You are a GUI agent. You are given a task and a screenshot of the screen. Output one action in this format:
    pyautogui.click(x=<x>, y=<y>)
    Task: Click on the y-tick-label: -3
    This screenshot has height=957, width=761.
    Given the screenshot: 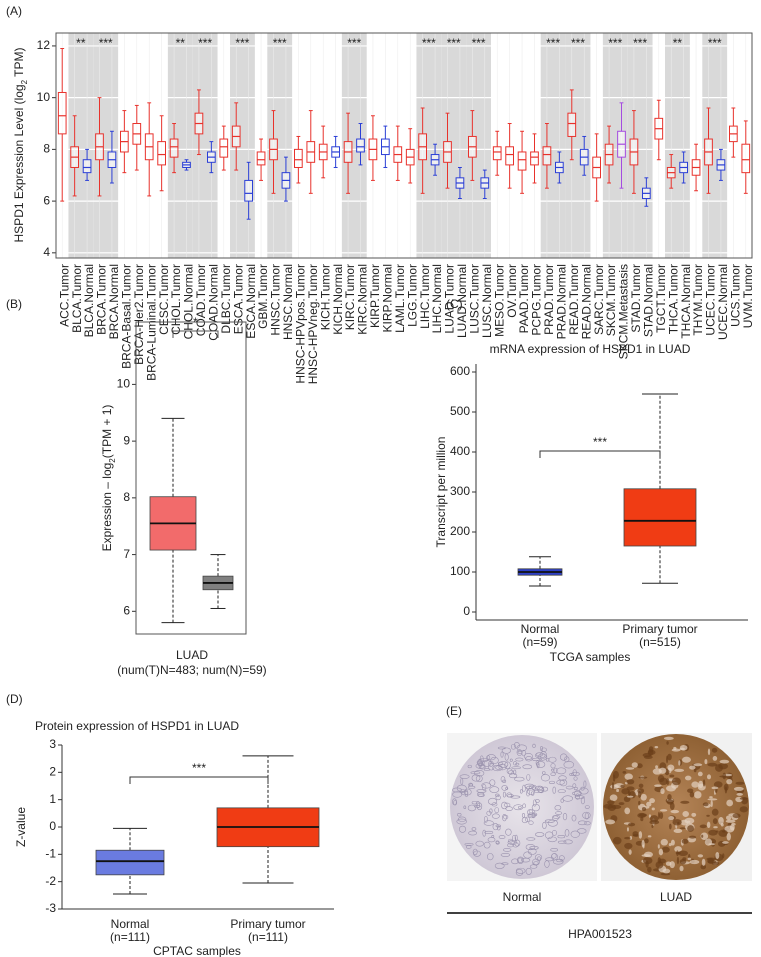 What is the action you would take?
    pyautogui.click(x=50, y=908)
    